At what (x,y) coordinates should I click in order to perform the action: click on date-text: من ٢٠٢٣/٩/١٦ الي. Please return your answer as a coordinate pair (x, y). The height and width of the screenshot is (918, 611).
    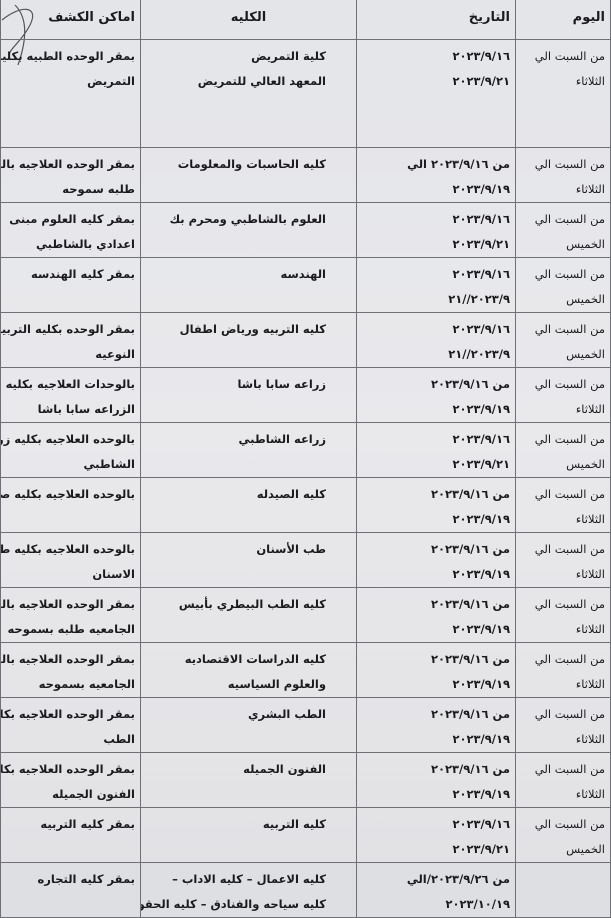
    Looking at the image, I should click on (458, 164).